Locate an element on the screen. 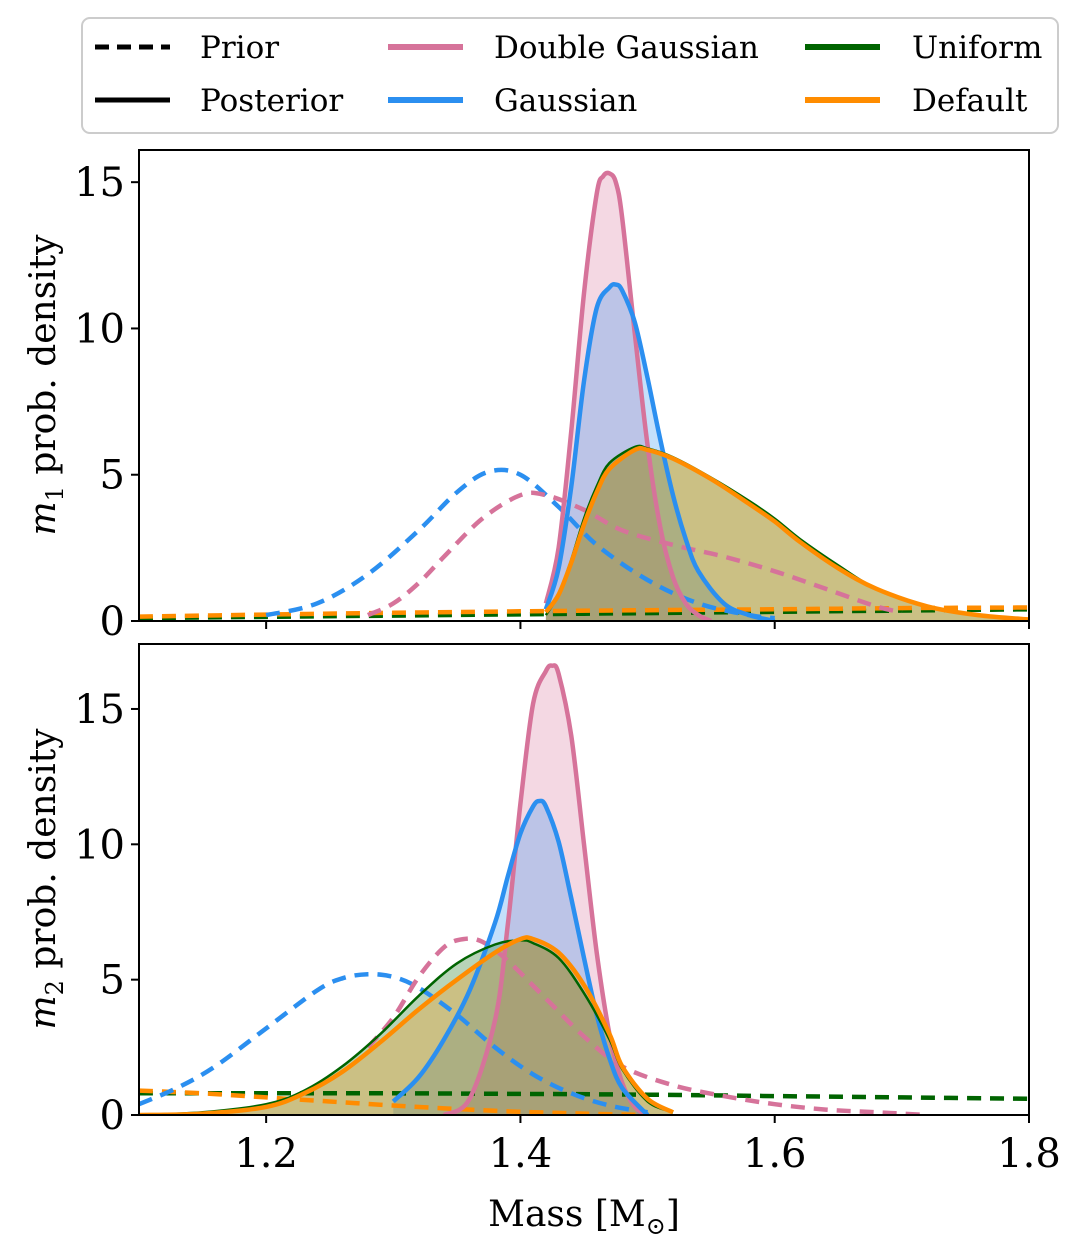 This screenshot has width=1080, height=1258. top-ytick-label-3: 15 is located at coordinates (99, 183).